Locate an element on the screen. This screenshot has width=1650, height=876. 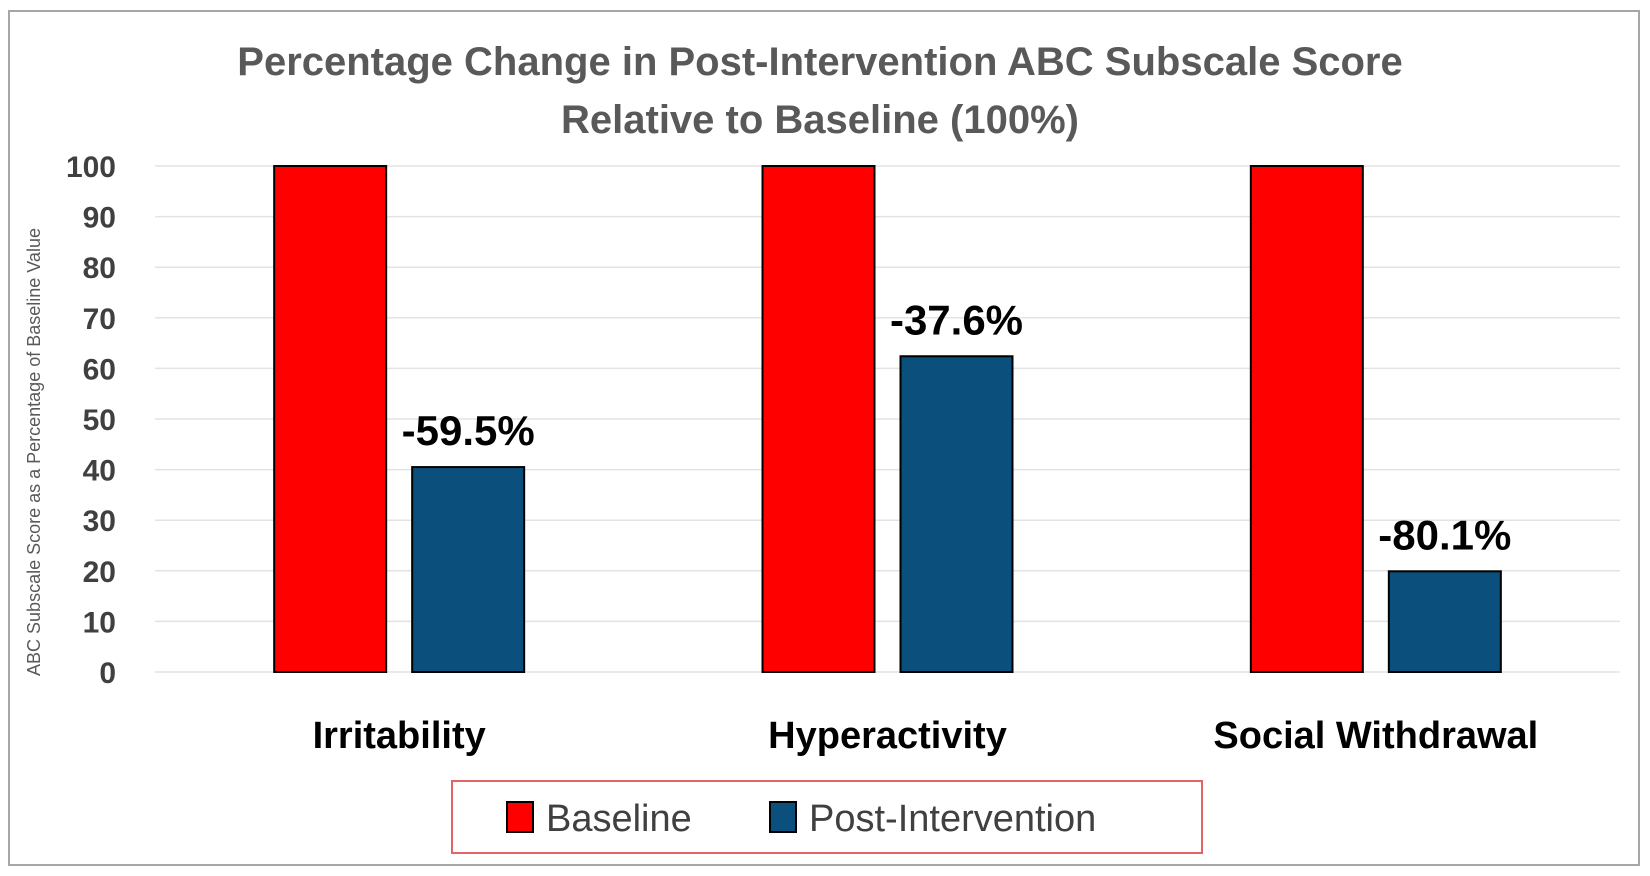
legend-box is located at coordinates (827, 817).